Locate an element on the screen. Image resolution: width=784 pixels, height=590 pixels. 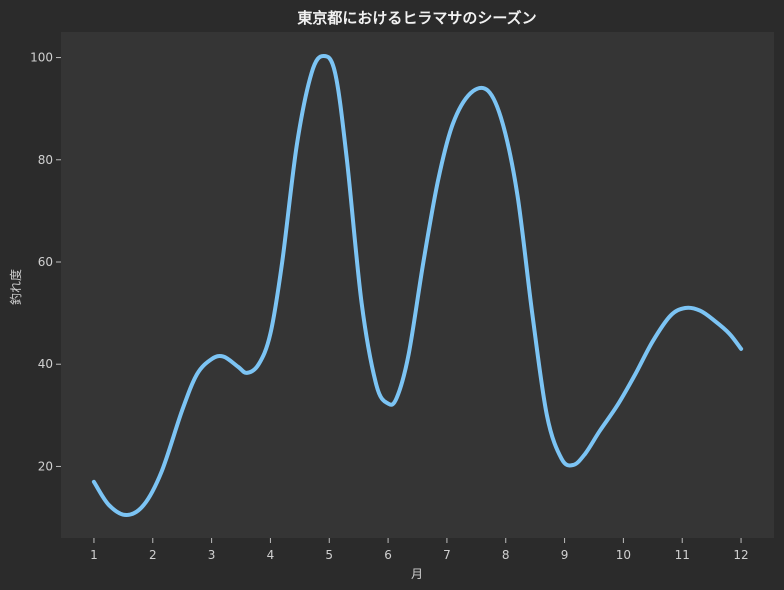
chart-title: 東京都におけるヒラマサのシーズン is located at coordinates (416, 18).